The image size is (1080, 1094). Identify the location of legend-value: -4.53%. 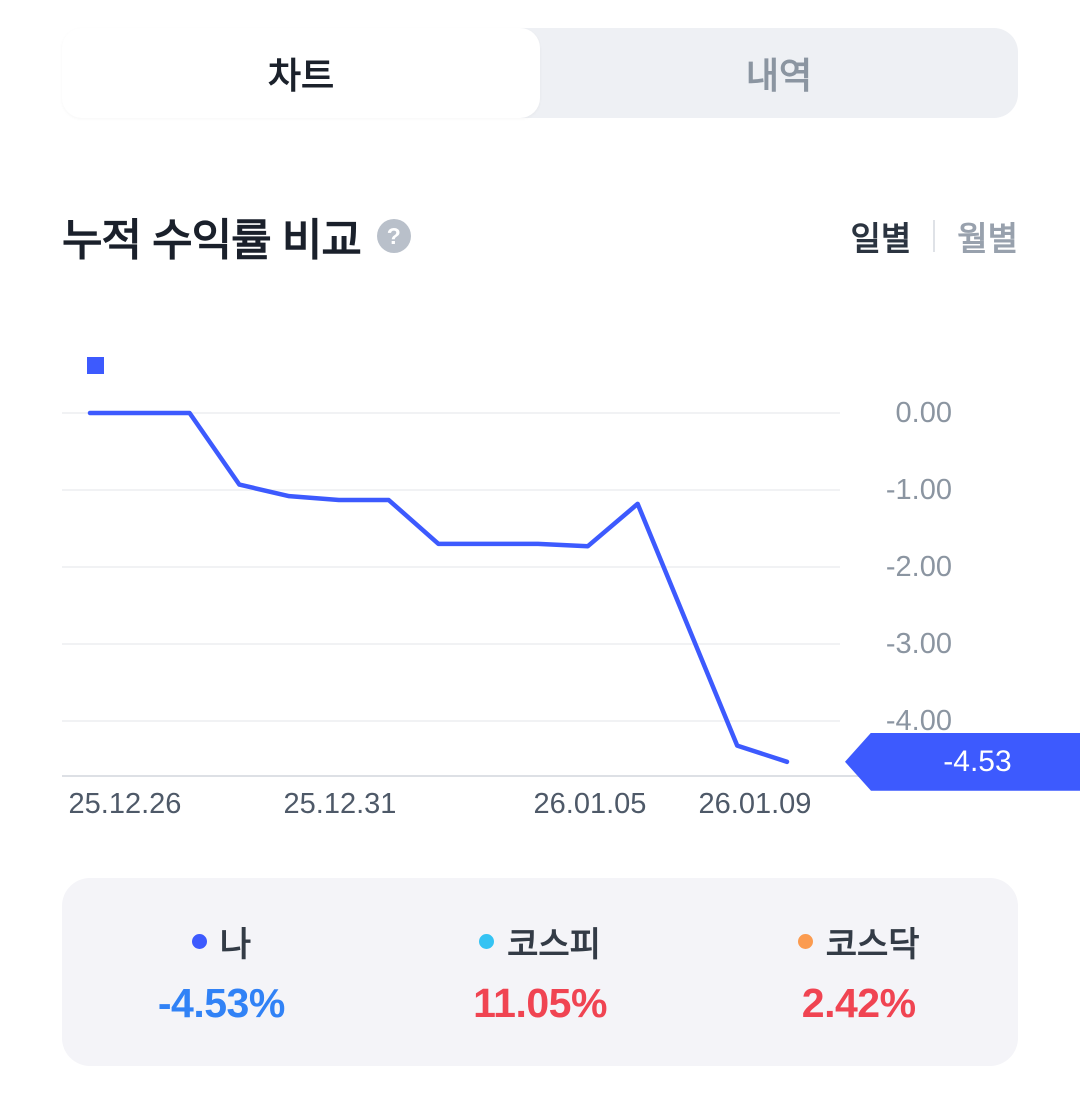
(221, 1003).